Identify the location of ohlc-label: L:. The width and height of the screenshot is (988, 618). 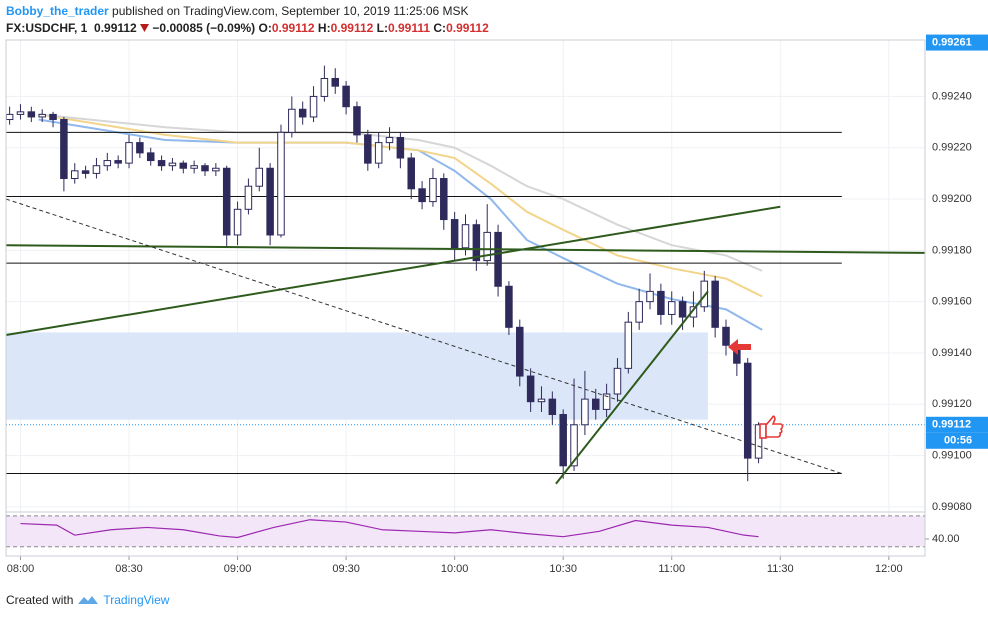
(382, 28).